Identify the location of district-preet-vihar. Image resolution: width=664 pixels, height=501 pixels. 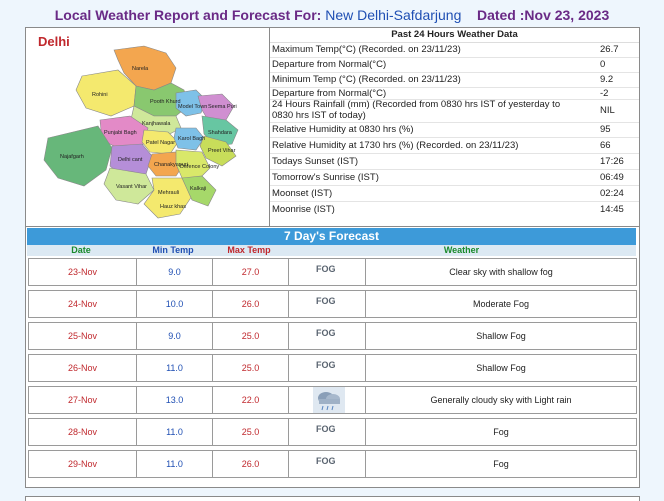
(218, 151).